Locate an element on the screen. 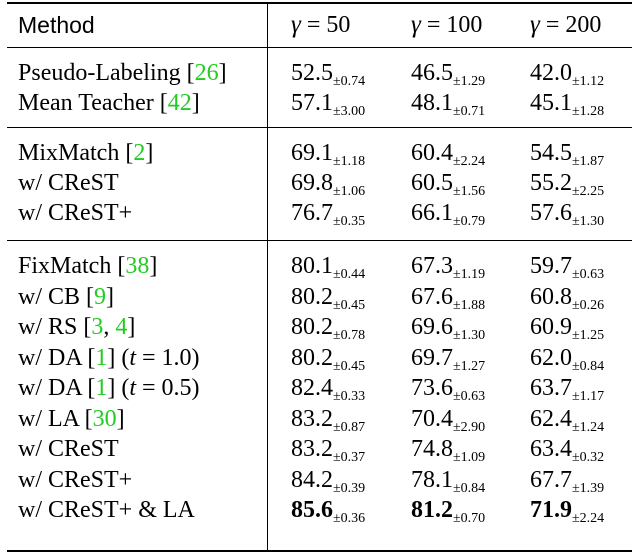 The image size is (638, 556). mean-value: 57.1 is located at coordinates (312, 103).